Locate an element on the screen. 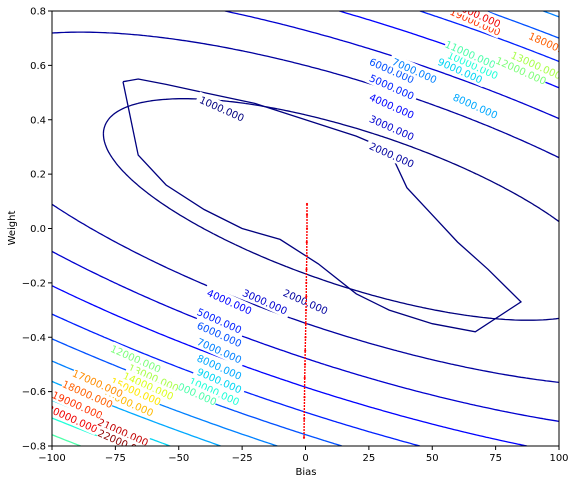 Image resolution: width=576 pixels, height=484 pixels. y-tick-label: 0.8 is located at coordinates (38, 12).